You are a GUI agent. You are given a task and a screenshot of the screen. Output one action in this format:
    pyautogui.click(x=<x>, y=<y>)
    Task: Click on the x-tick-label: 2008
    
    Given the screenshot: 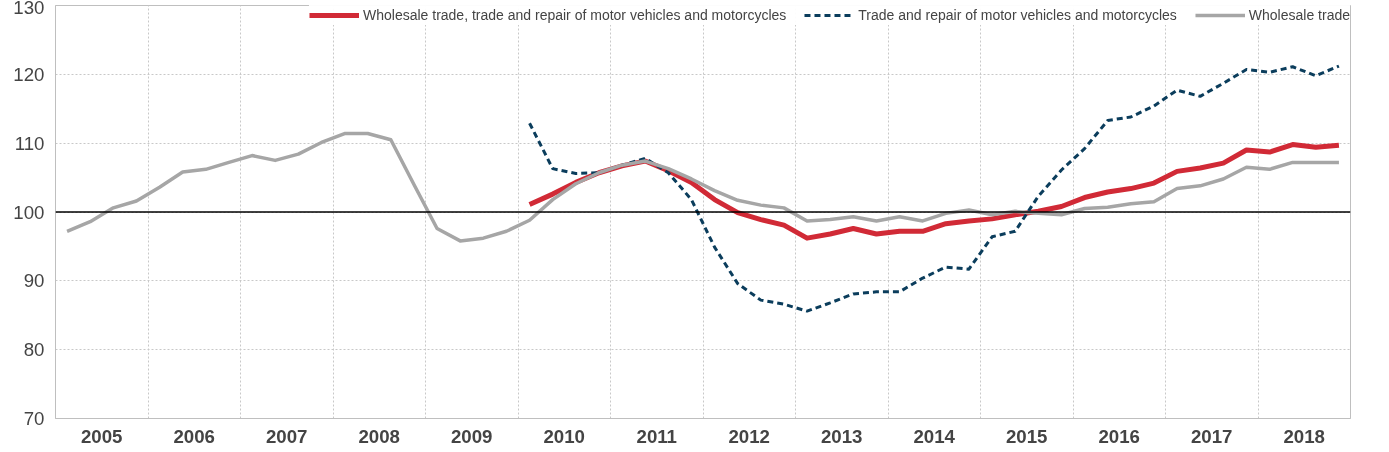 What is the action you would take?
    pyautogui.click(x=379, y=436)
    